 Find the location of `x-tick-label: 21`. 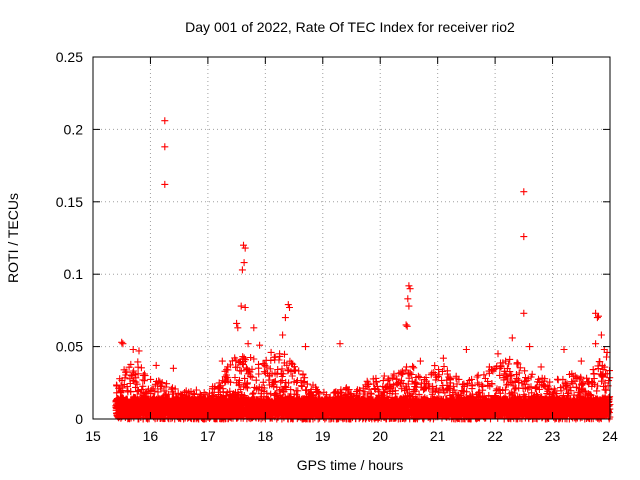

x-tick-label: 21 is located at coordinates (438, 436).